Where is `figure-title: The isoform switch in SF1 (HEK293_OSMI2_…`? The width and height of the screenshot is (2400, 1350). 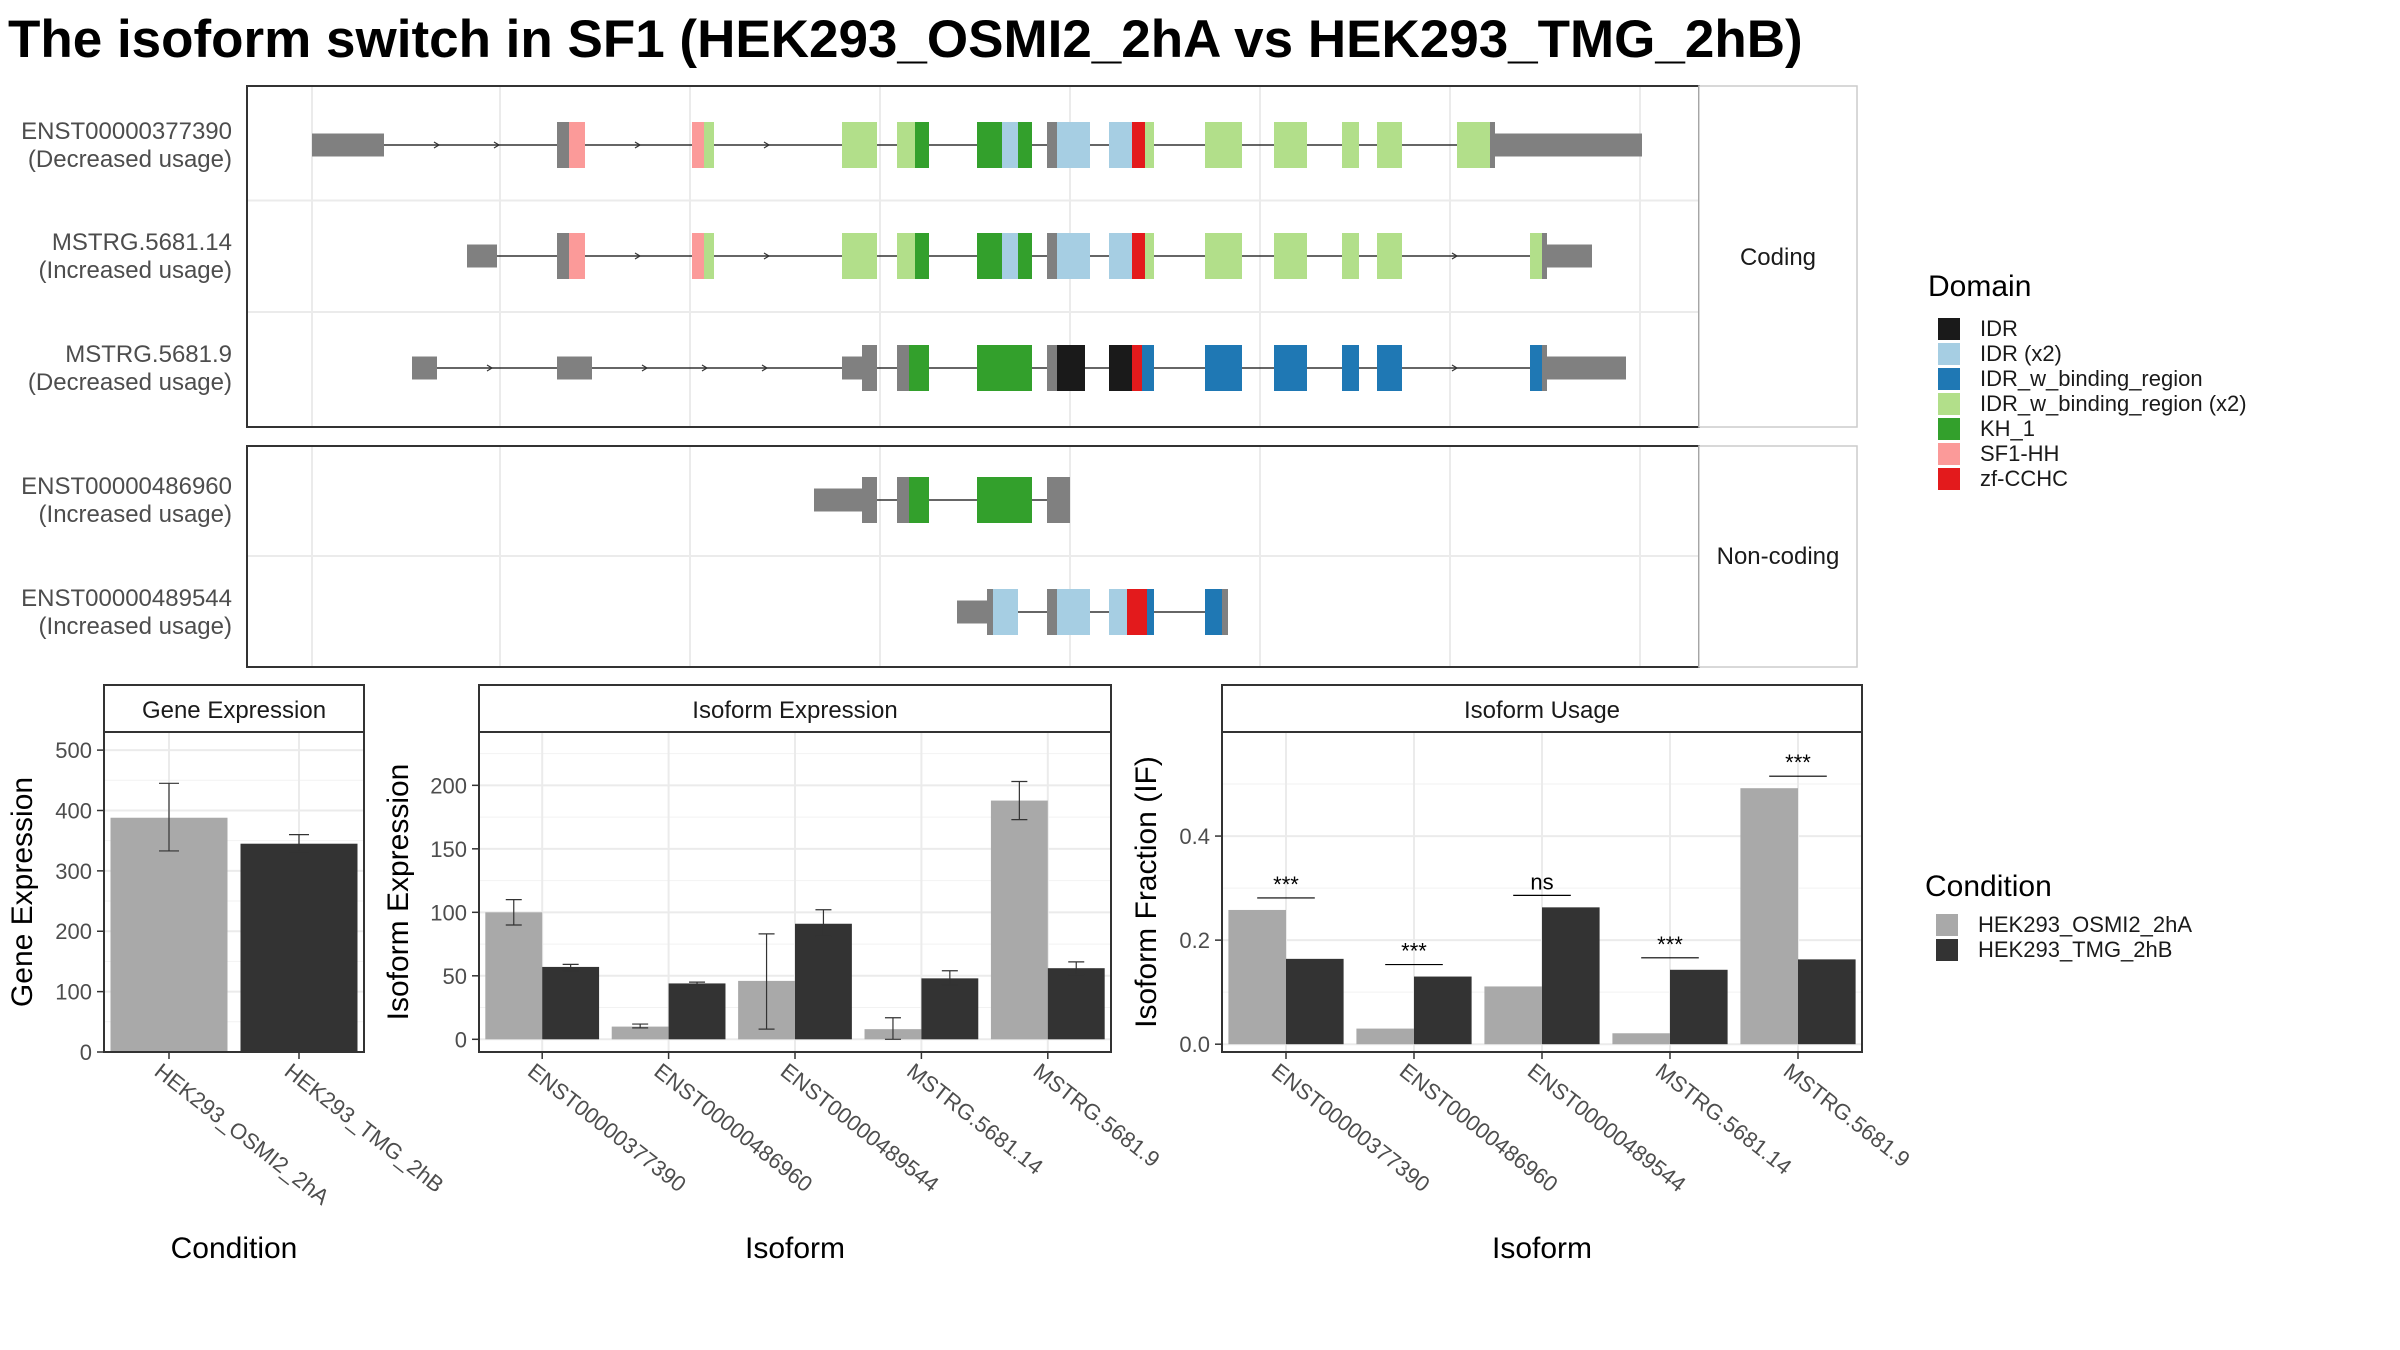 figure-title: The isoform switch in SF1 (HEK293_OSMI2_… is located at coordinates (905, 39).